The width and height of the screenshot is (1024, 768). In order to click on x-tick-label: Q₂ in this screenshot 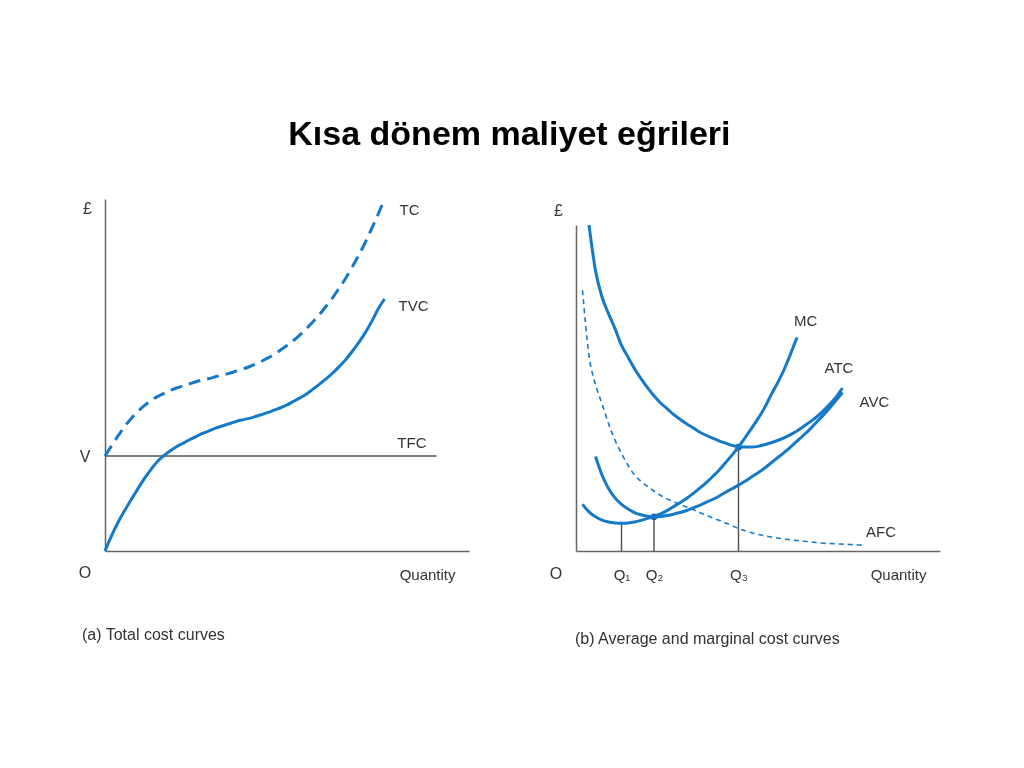, I will do `click(654, 574)`.